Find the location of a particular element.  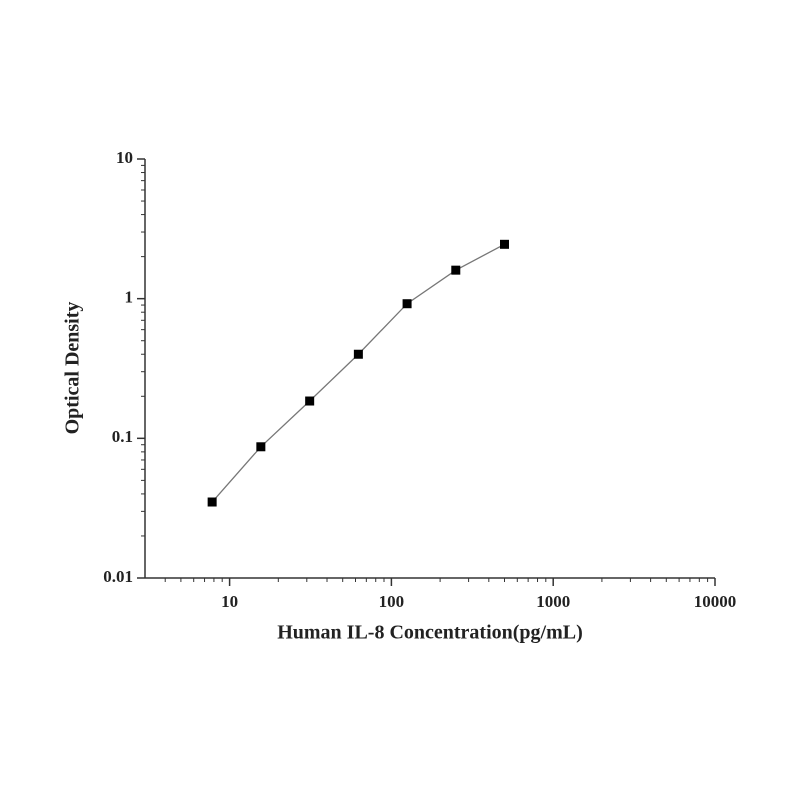

y-tick-label: 0.01 is located at coordinates (118, 576).